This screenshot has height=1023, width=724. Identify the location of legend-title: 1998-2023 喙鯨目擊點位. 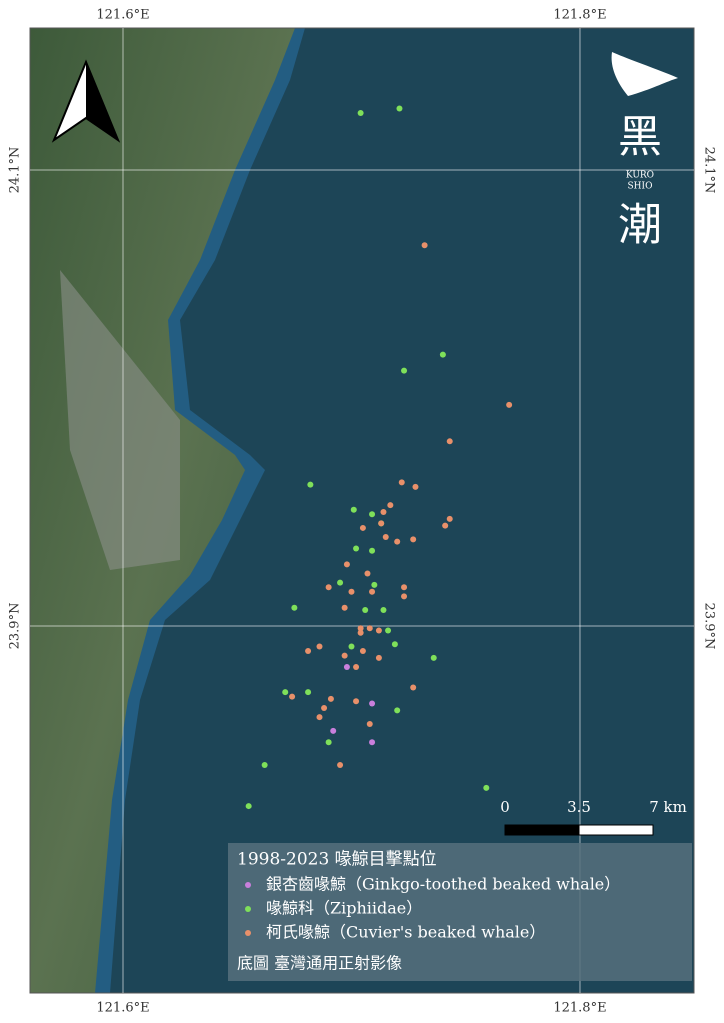
(337, 860).